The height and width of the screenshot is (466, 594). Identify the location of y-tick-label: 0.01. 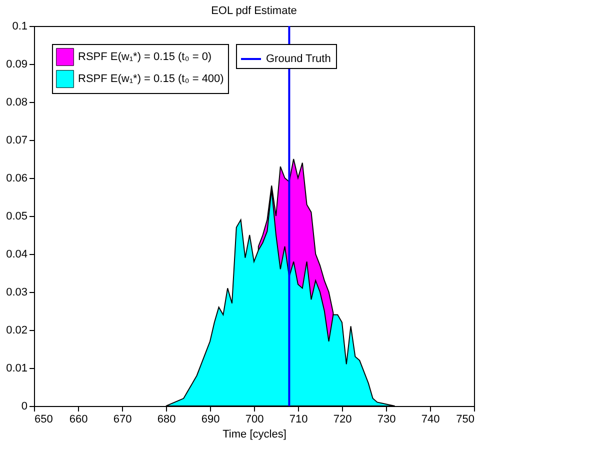
(17, 368).